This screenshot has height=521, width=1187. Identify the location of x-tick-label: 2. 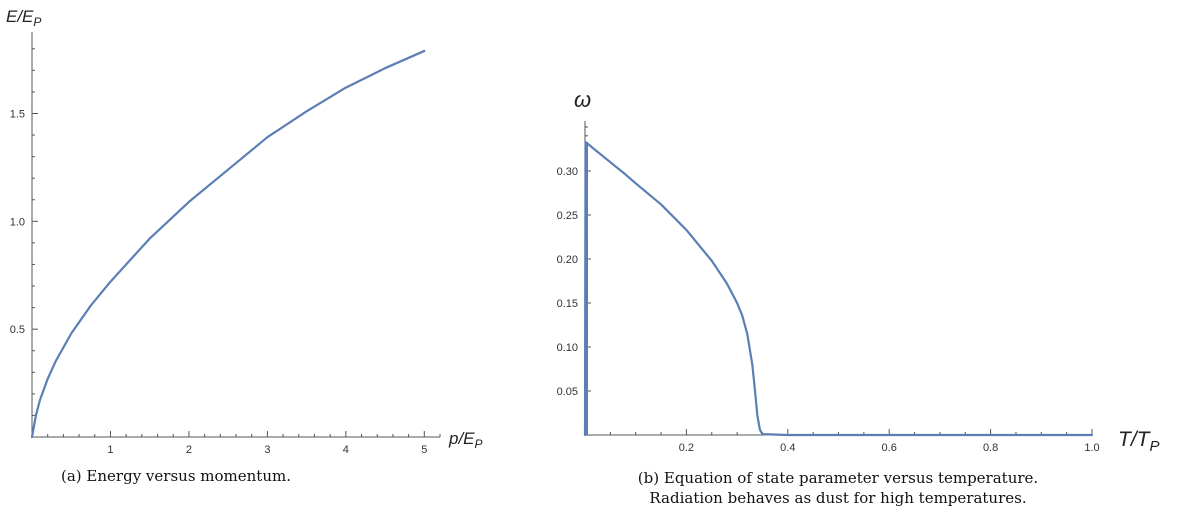
(189, 450).